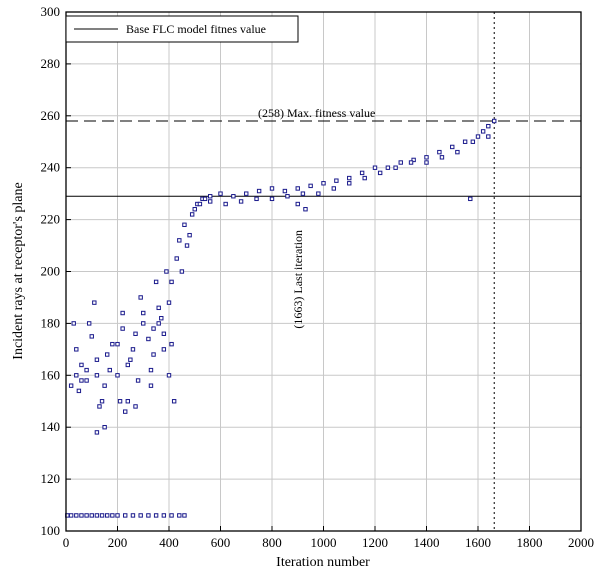 This screenshot has height=571, width=599. I want to click on x-tick-label: 200, so click(118, 542).